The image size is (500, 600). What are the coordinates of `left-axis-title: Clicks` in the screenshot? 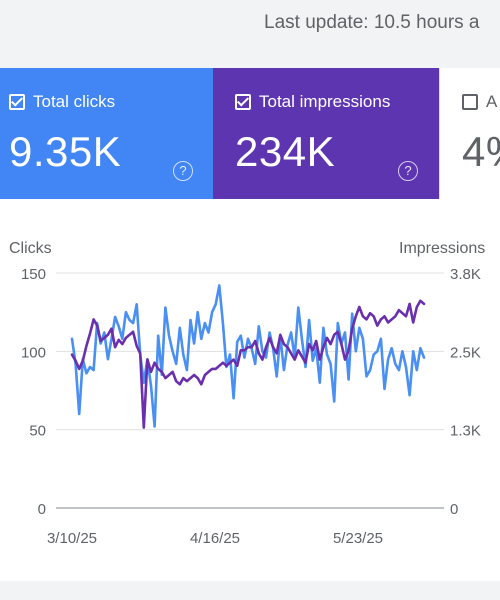 It's located at (30, 248).